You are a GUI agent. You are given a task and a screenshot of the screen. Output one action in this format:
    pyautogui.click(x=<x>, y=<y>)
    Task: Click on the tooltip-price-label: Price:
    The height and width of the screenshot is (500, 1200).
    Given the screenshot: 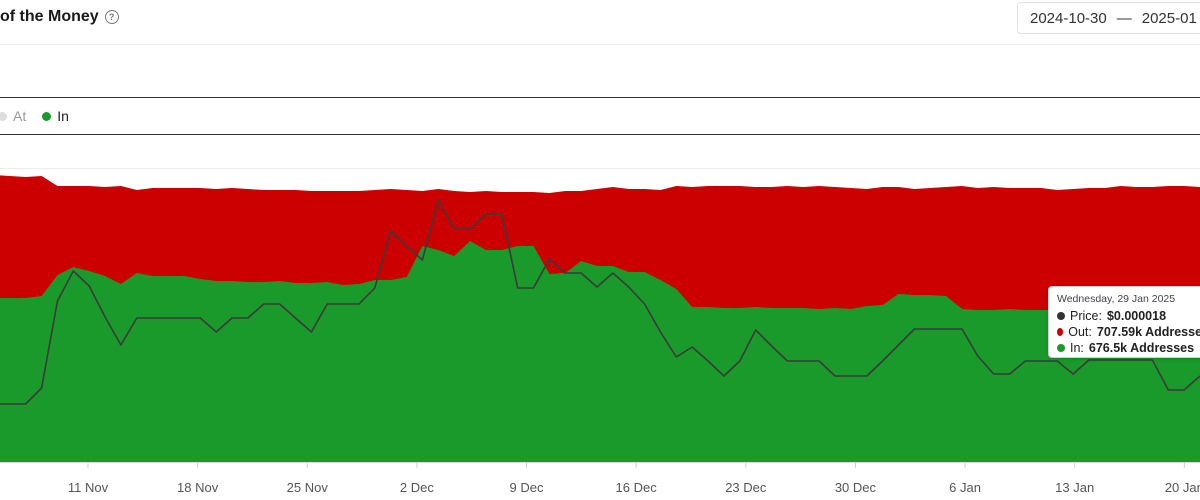 What is the action you would take?
    pyautogui.click(x=1086, y=316)
    